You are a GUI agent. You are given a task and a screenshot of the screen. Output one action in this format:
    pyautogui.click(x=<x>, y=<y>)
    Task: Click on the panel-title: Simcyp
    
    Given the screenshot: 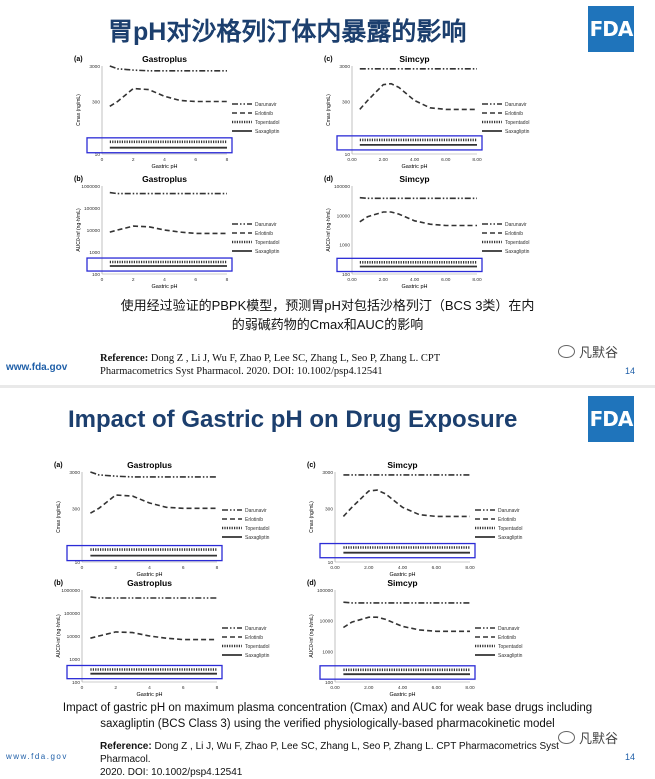 What is the action you would take?
    pyautogui.click(x=414, y=59)
    